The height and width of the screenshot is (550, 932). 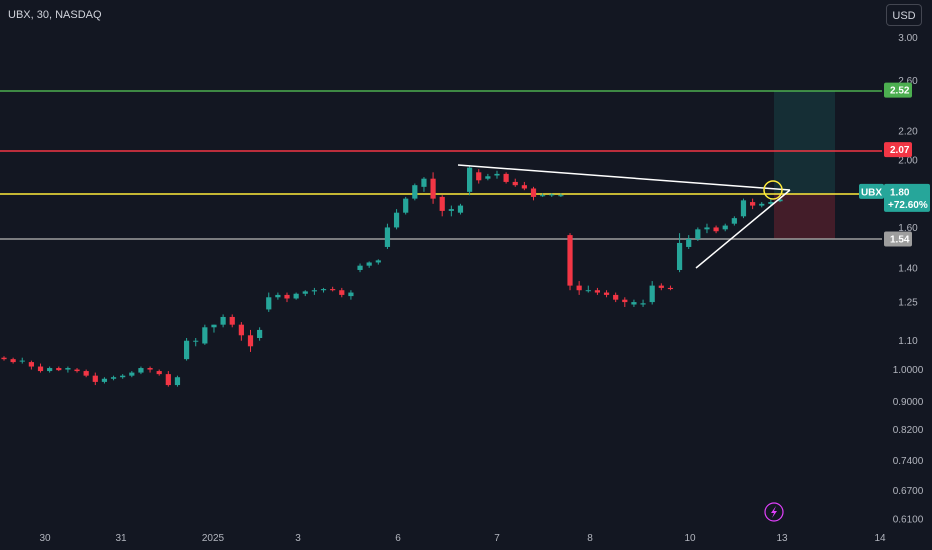 I want to click on y-tick-label: 3.00, so click(x=908, y=38).